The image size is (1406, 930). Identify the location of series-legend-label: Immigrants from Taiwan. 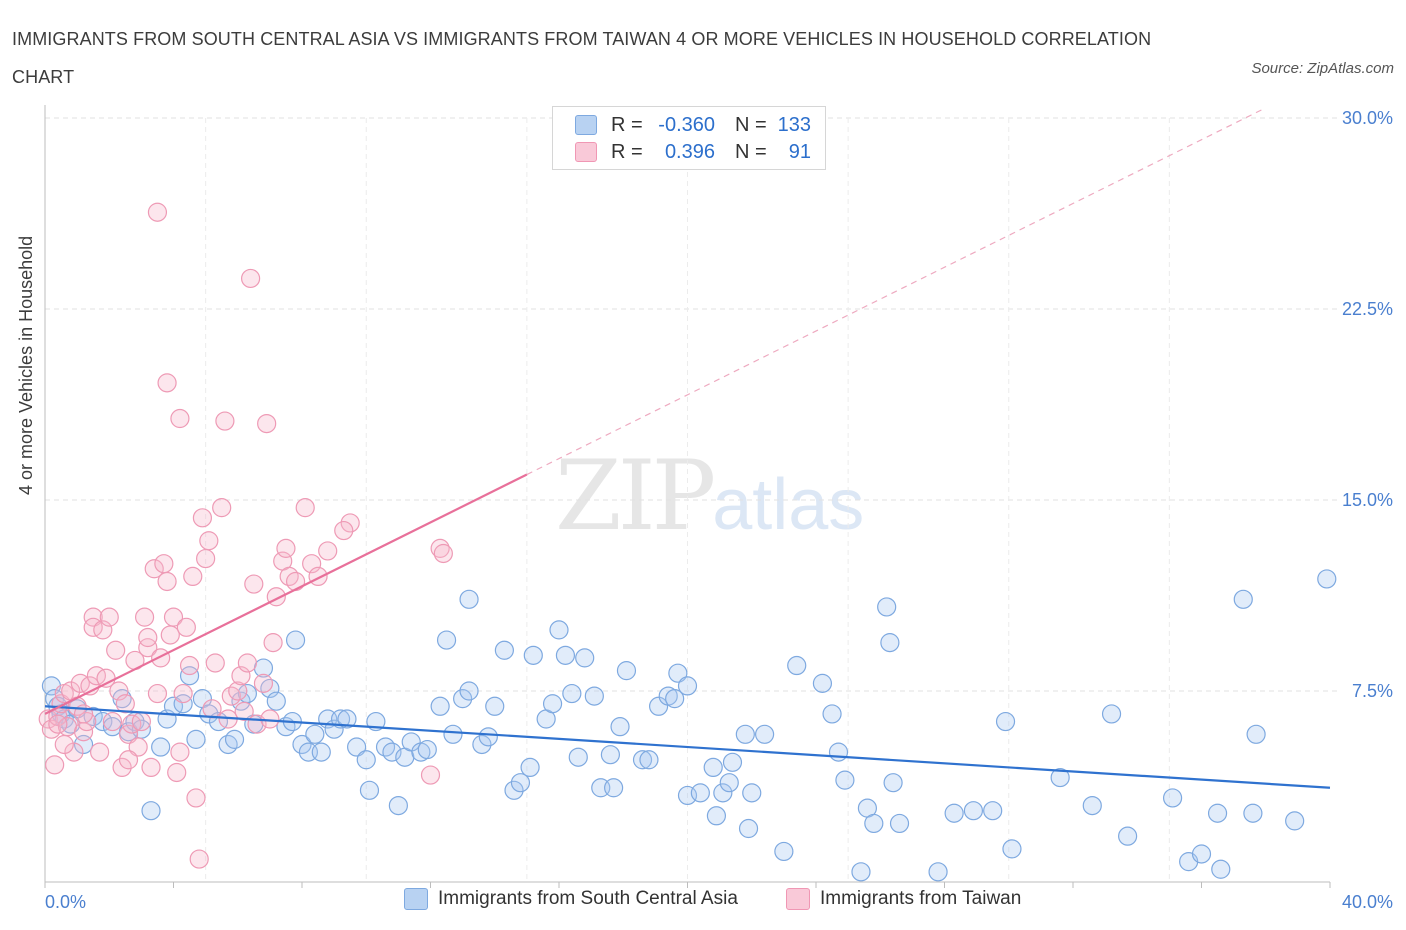
(921, 898).